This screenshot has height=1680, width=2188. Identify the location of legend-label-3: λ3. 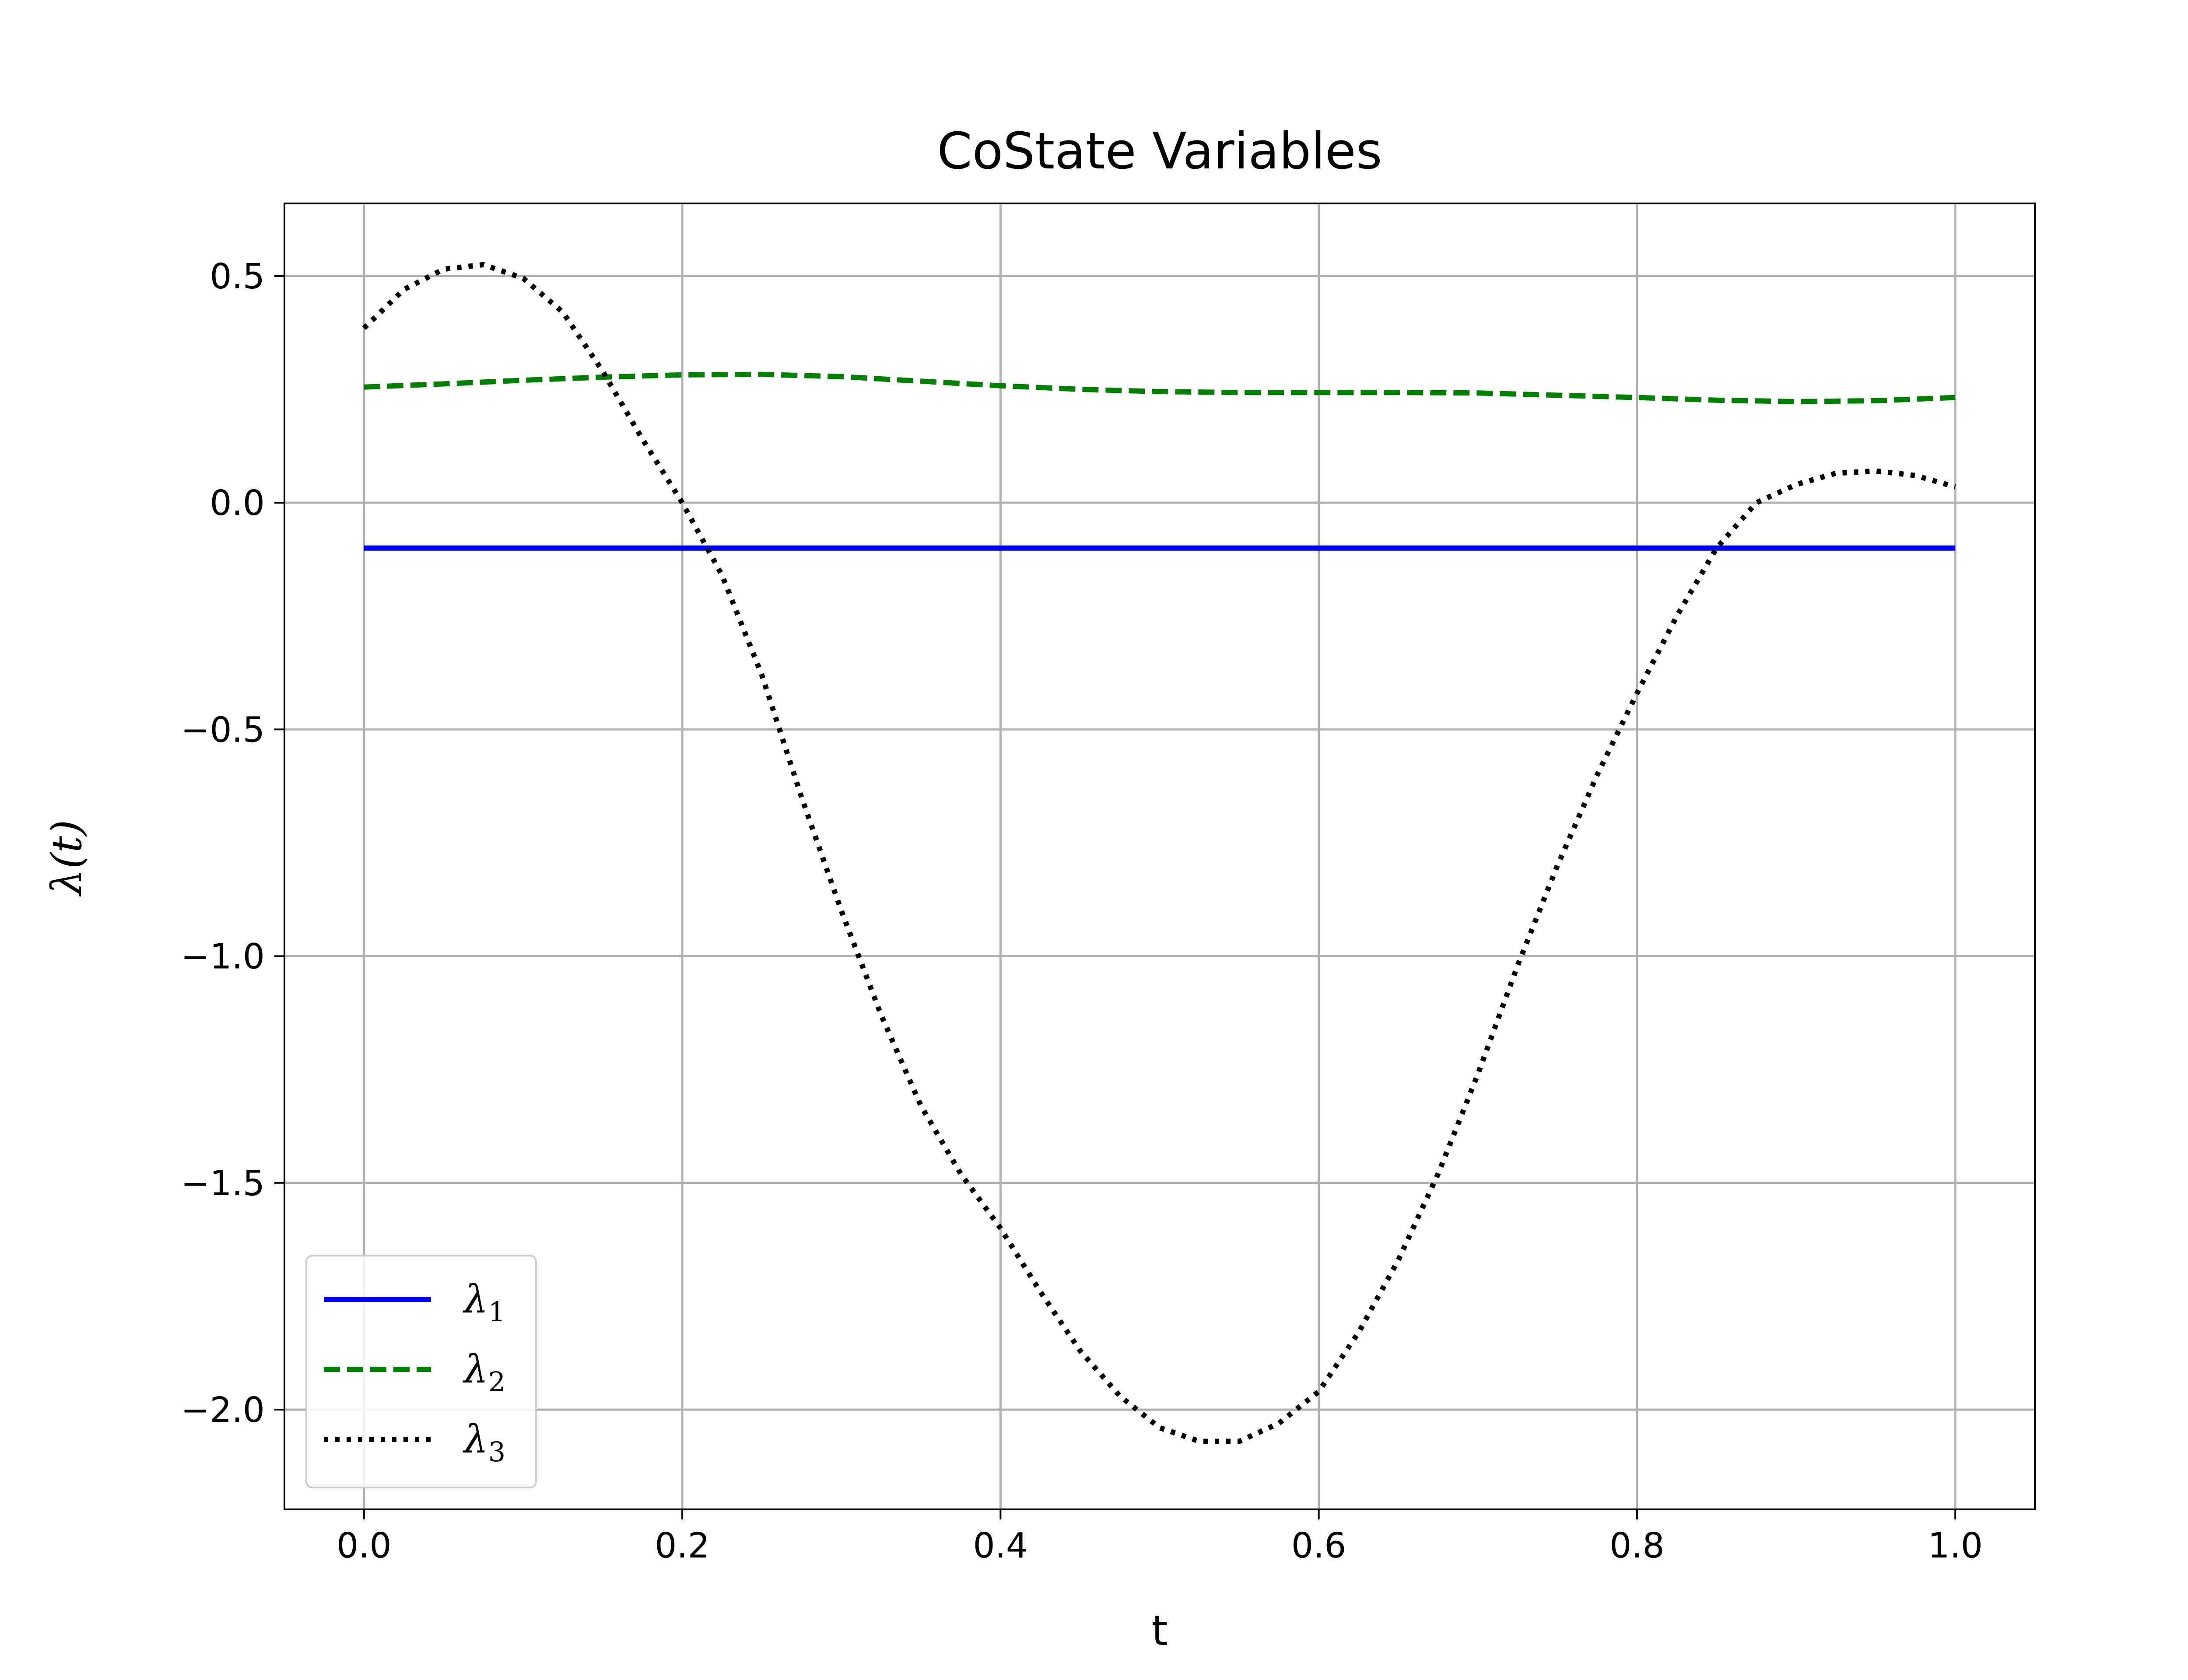
(484, 1442).